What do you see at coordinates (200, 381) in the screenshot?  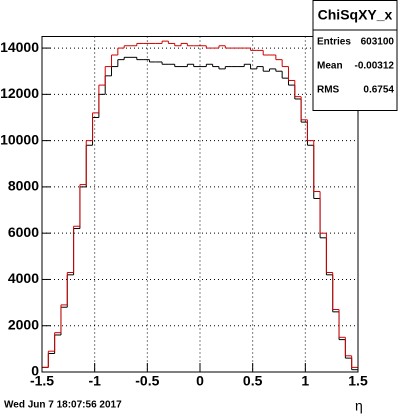 I see `x-tick-label: 0` at bounding box center [200, 381].